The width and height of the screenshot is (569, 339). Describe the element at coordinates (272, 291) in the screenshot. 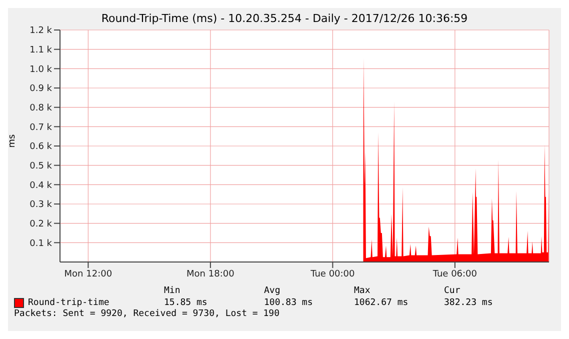

I see `text: Avg` at that location.